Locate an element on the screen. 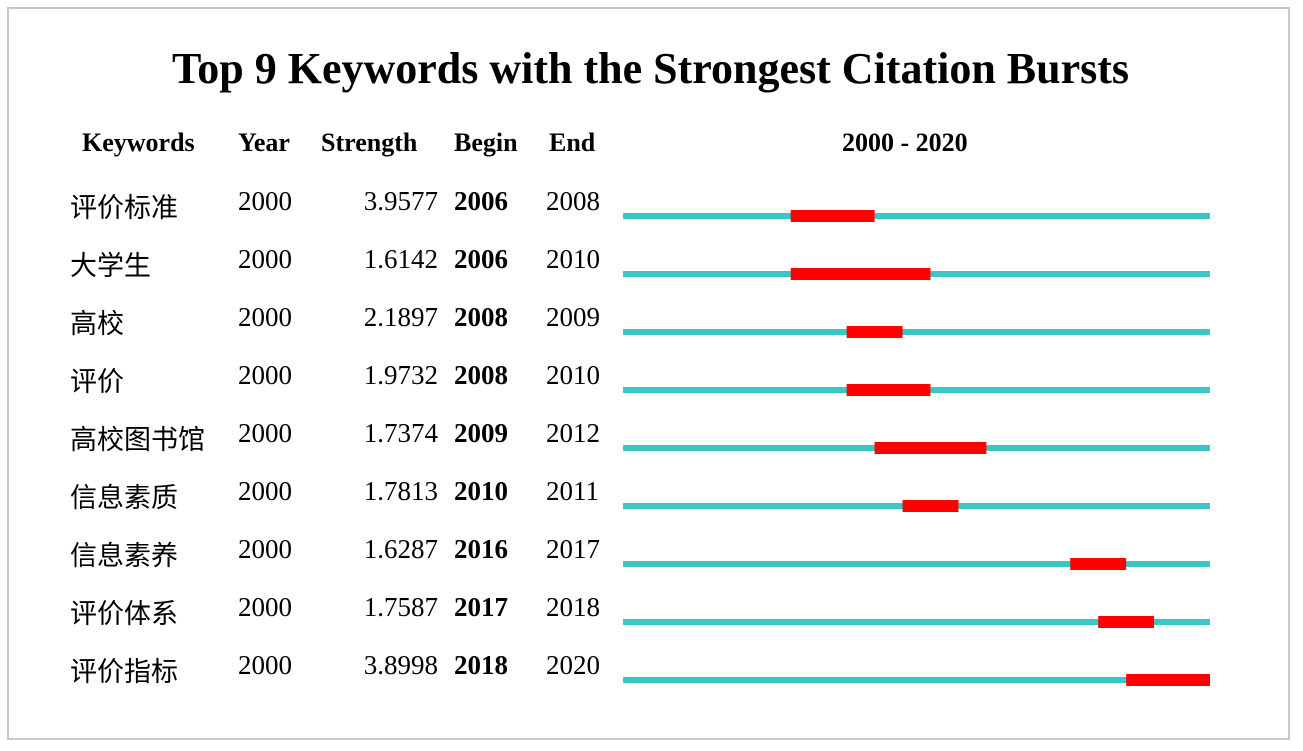 Image resolution: width=1303 pixels, height=751 pixels. keyword-cell: 评价体系 is located at coordinates (124, 614).